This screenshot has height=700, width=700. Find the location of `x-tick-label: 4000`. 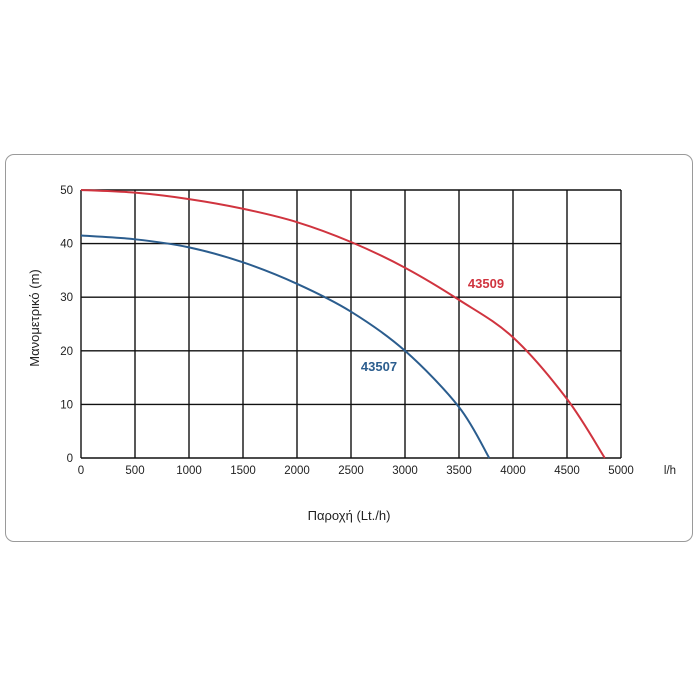

x-tick-label: 4000 is located at coordinates (513, 471).